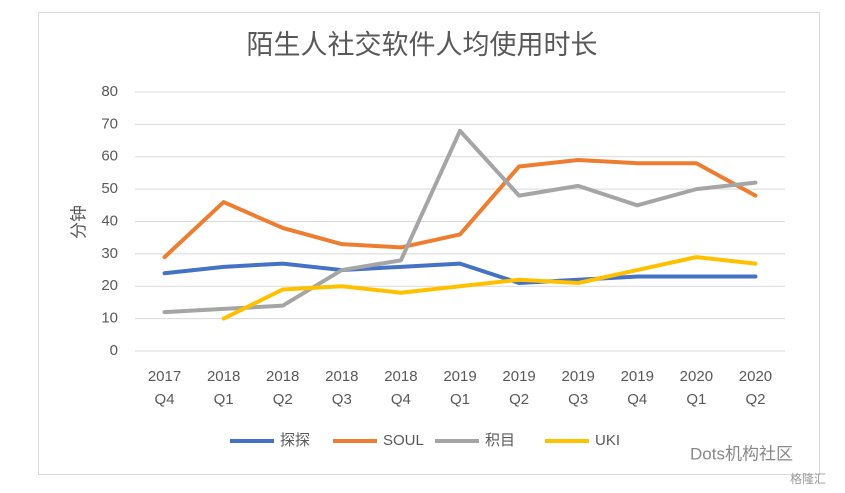  Describe the element at coordinates (403, 440) in the screenshot. I see `legend-label: SOUL` at that location.